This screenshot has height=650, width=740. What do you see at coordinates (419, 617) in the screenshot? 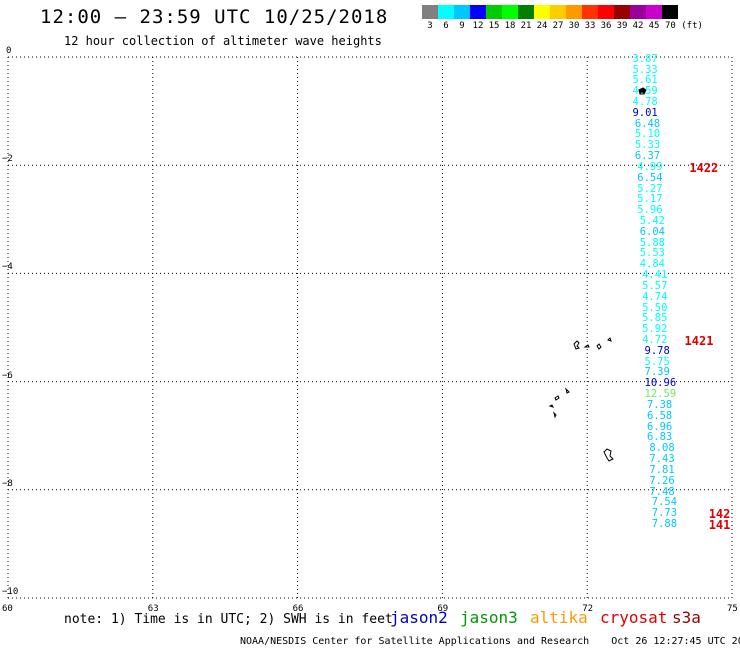
I see `satellite-legend-item: jason2` at bounding box center [419, 617].